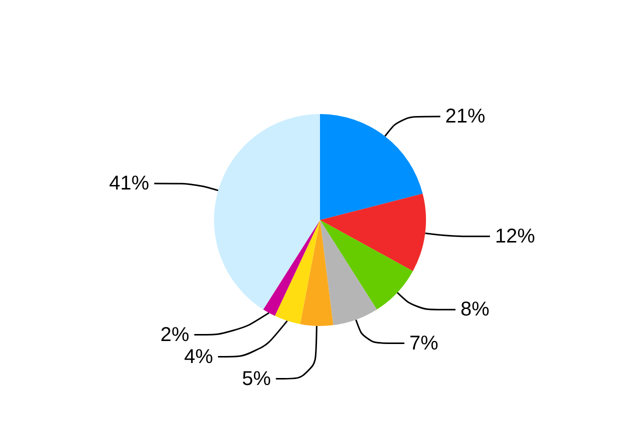 Image resolution: width=640 pixels, height=440 pixels. I want to click on data-label: 5%, so click(257, 379).